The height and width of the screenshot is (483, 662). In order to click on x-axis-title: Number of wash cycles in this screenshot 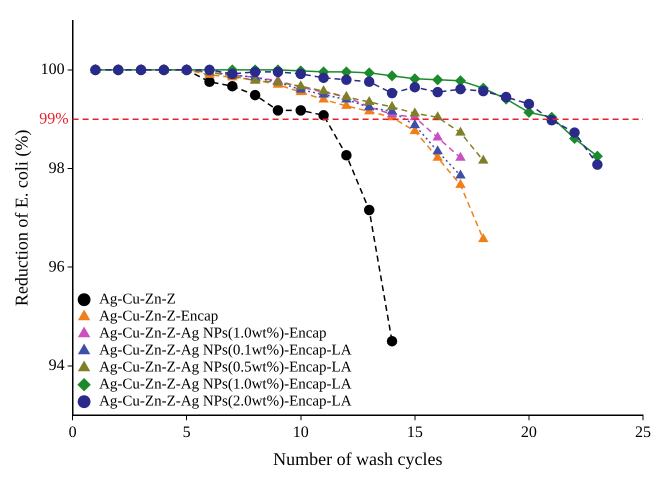, I will do `click(358, 458)`.